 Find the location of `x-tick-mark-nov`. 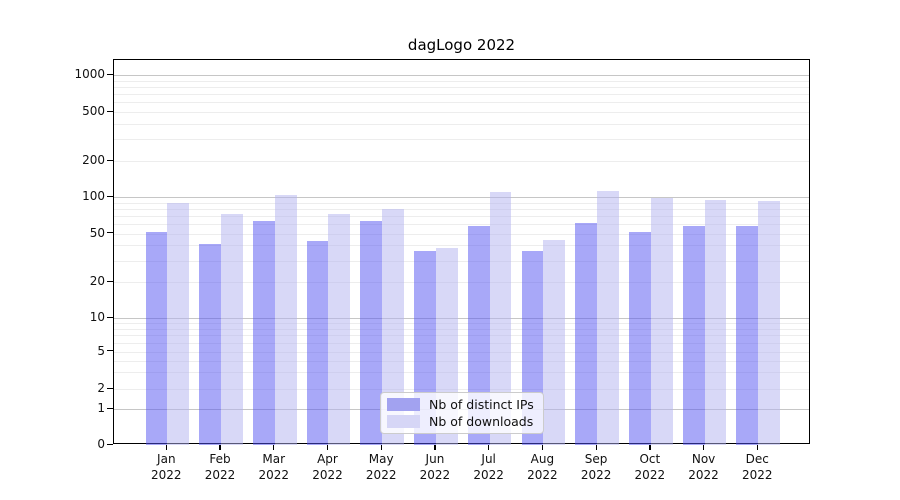

x-tick-mark-nov is located at coordinates (703, 447).